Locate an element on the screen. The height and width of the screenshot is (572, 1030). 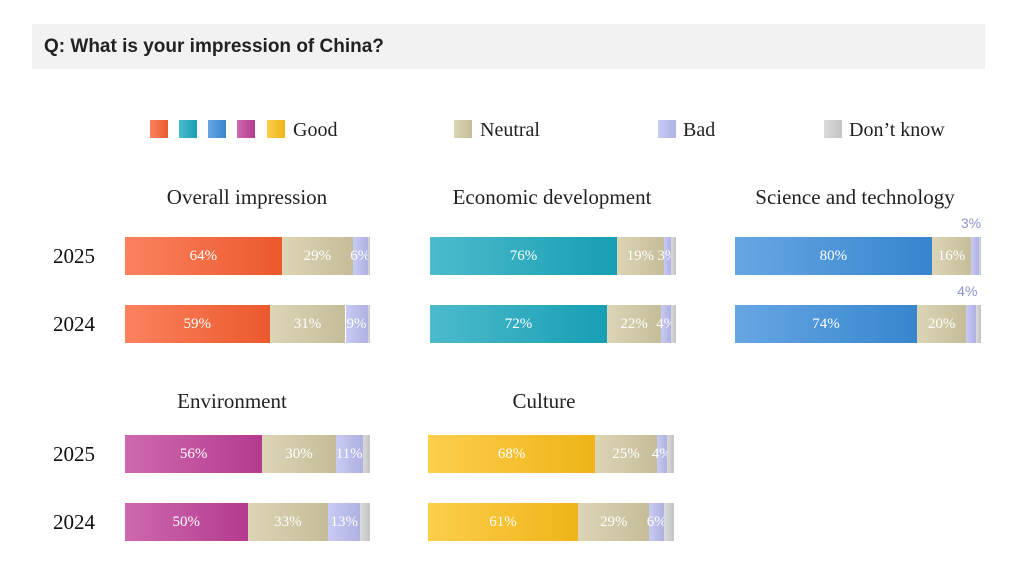
neutral-value-label: 25% is located at coordinates (626, 454).